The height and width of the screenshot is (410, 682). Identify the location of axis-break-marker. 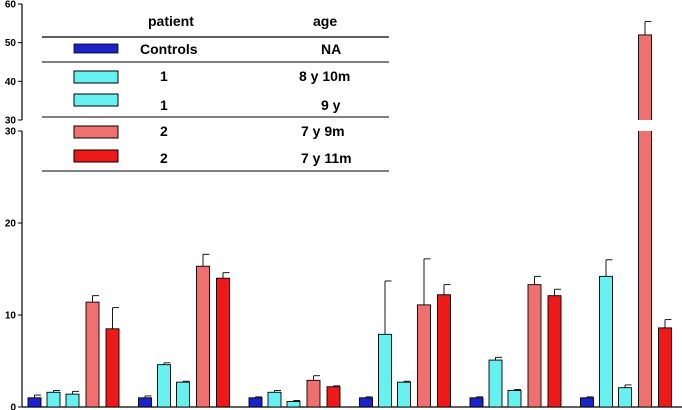
(645, 125).